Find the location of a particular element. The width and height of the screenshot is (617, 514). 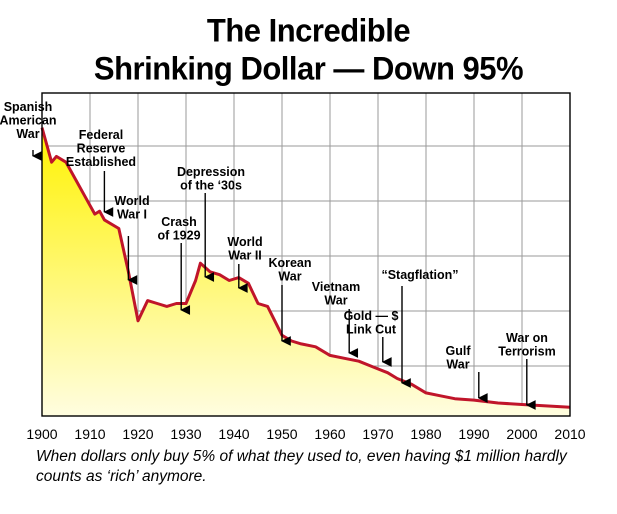

x-tick-label: 2000 is located at coordinates (521, 434).